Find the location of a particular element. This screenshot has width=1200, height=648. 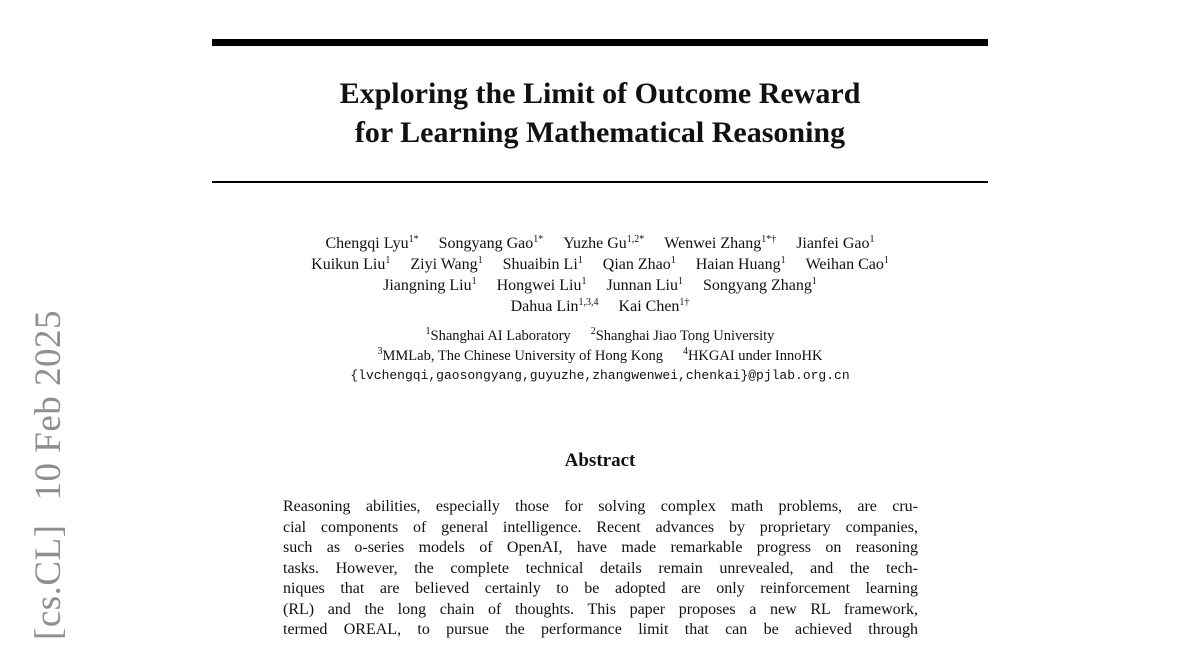

top-rule is located at coordinates (600, 42).